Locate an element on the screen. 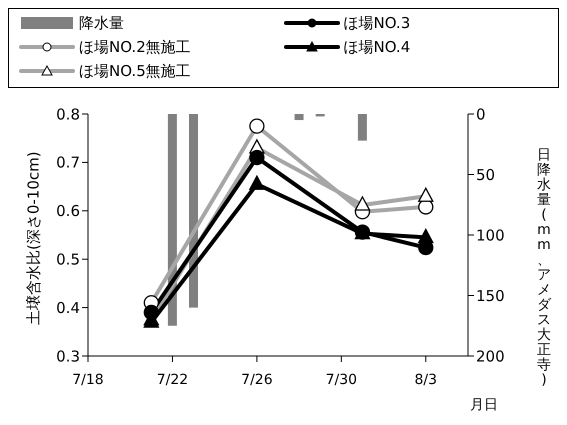 Image resolution: width=567 pixels, height=425 pixels. y-axis-title: 土壌含水比(深さ0-10cm) is located at coordinates (33, 238).